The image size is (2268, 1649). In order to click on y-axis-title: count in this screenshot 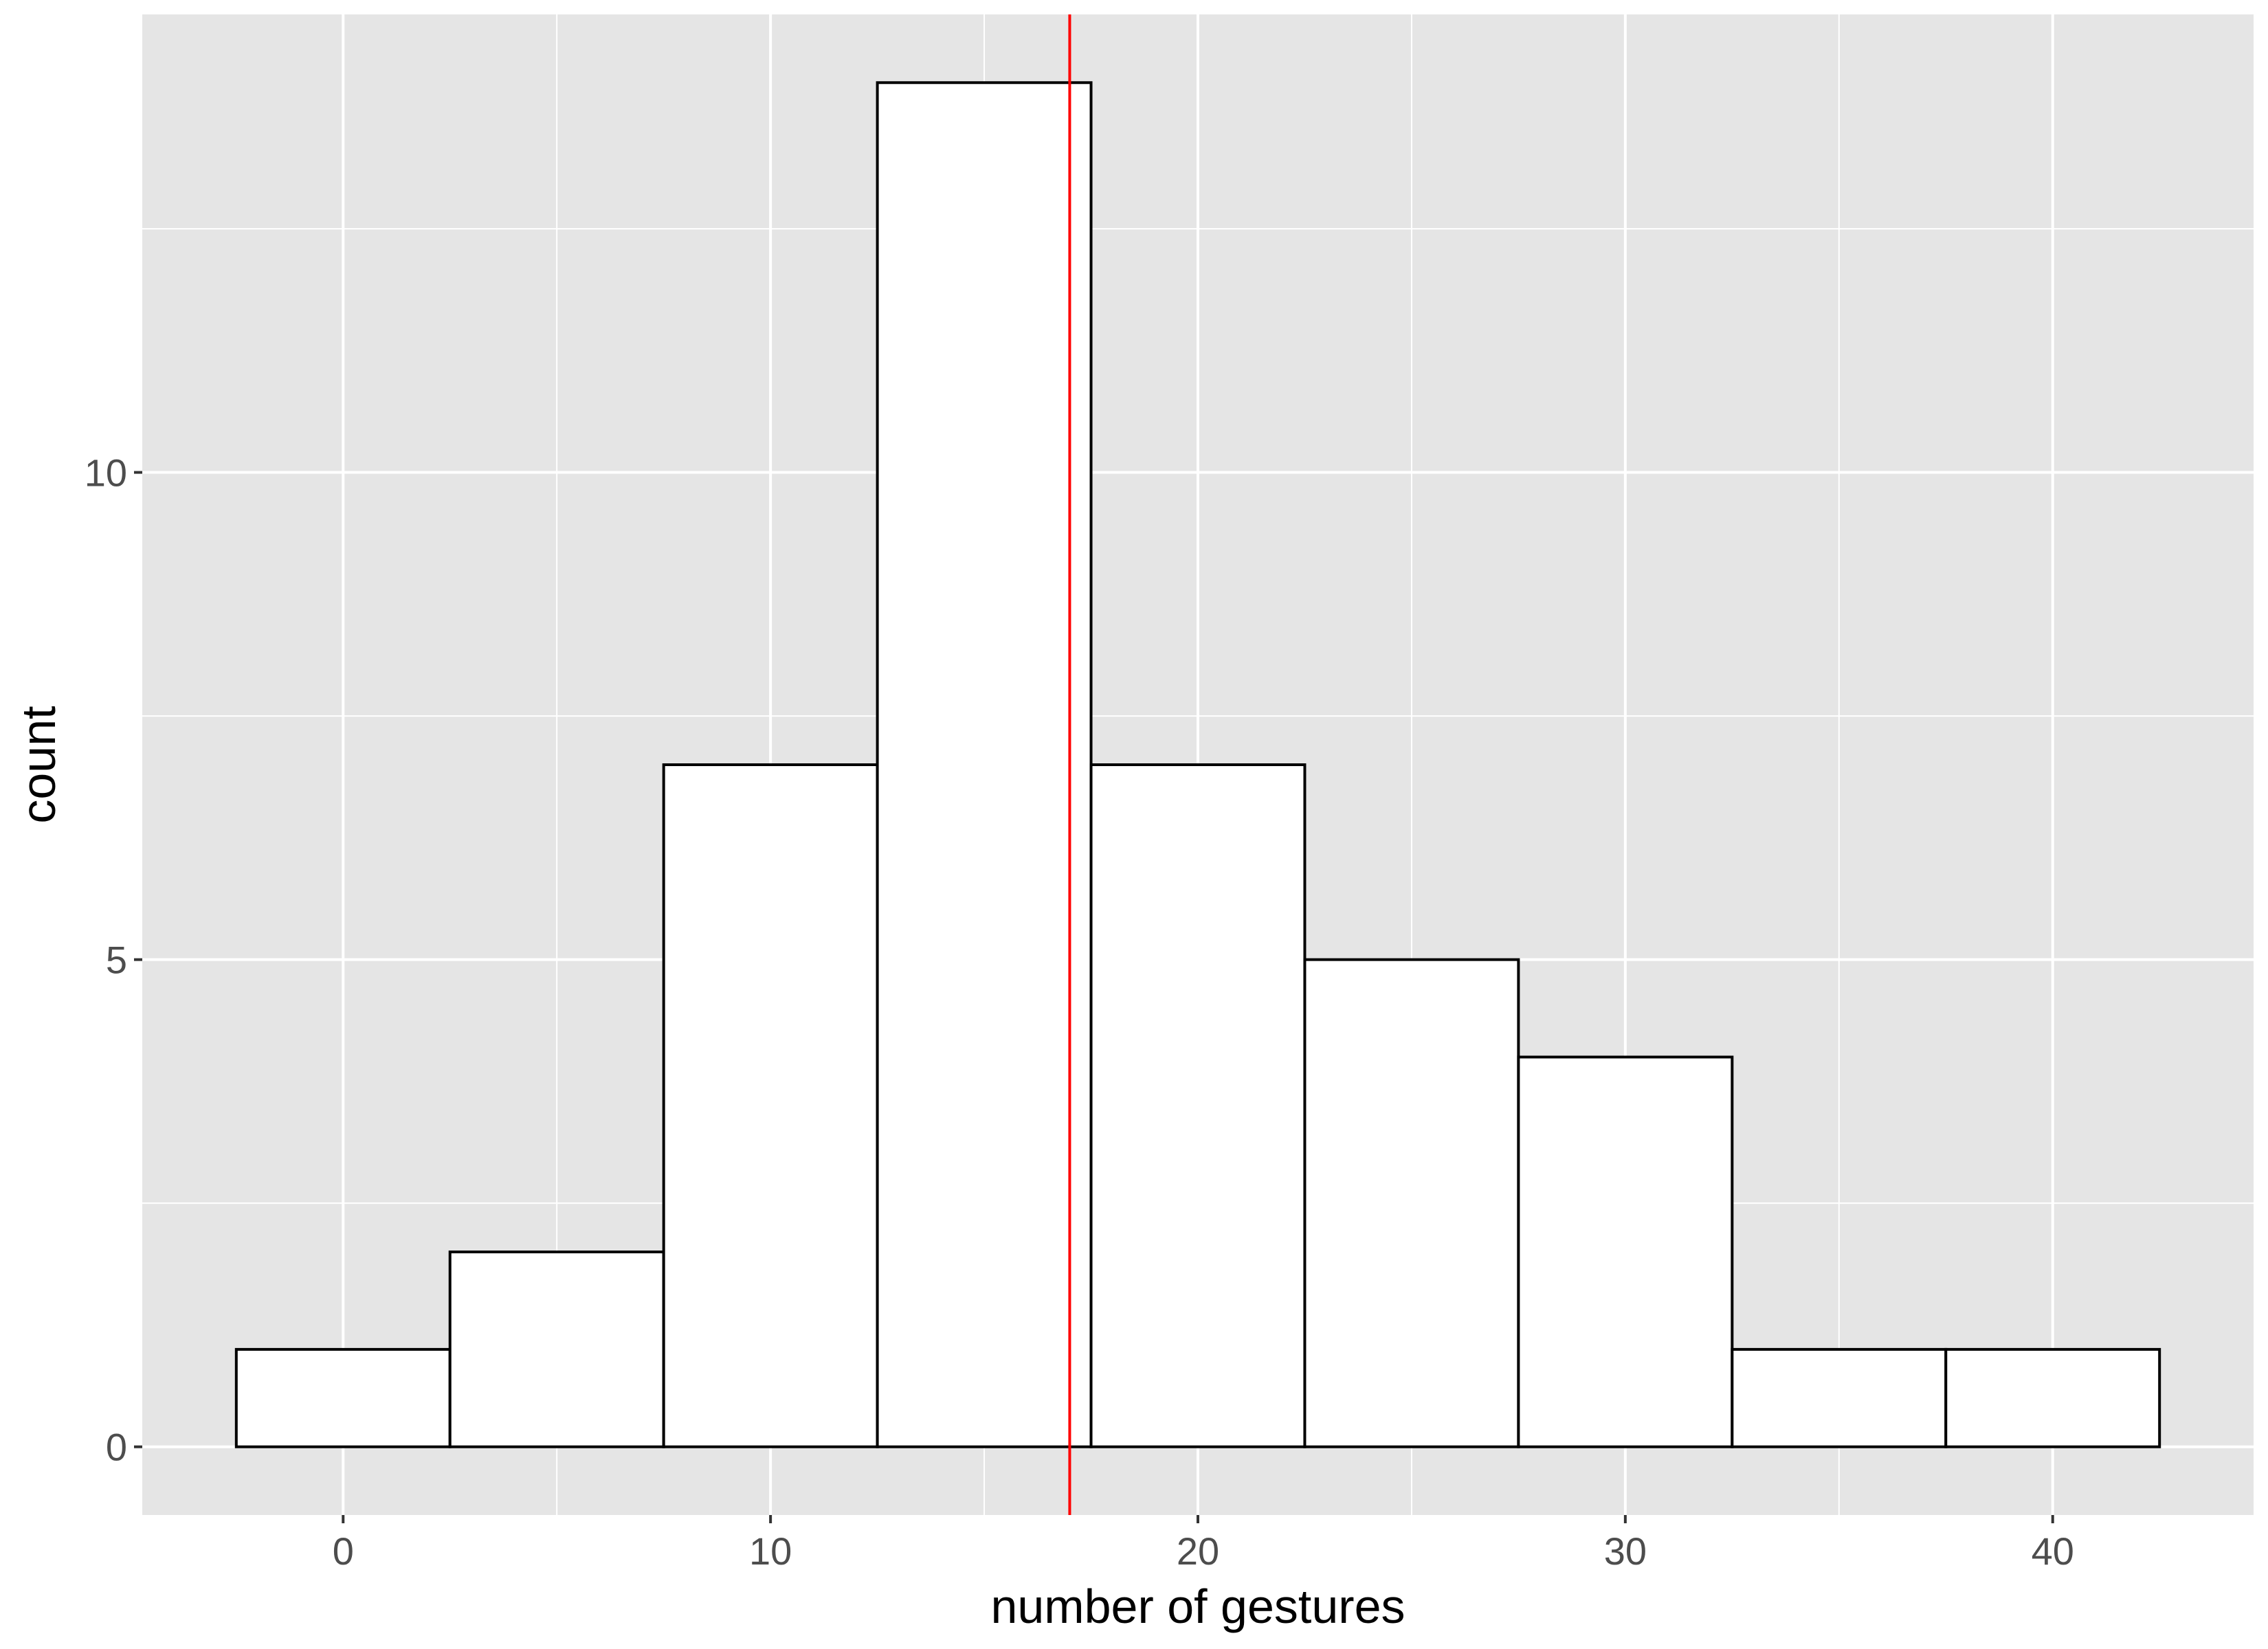, I will do `click(38, 764)`.